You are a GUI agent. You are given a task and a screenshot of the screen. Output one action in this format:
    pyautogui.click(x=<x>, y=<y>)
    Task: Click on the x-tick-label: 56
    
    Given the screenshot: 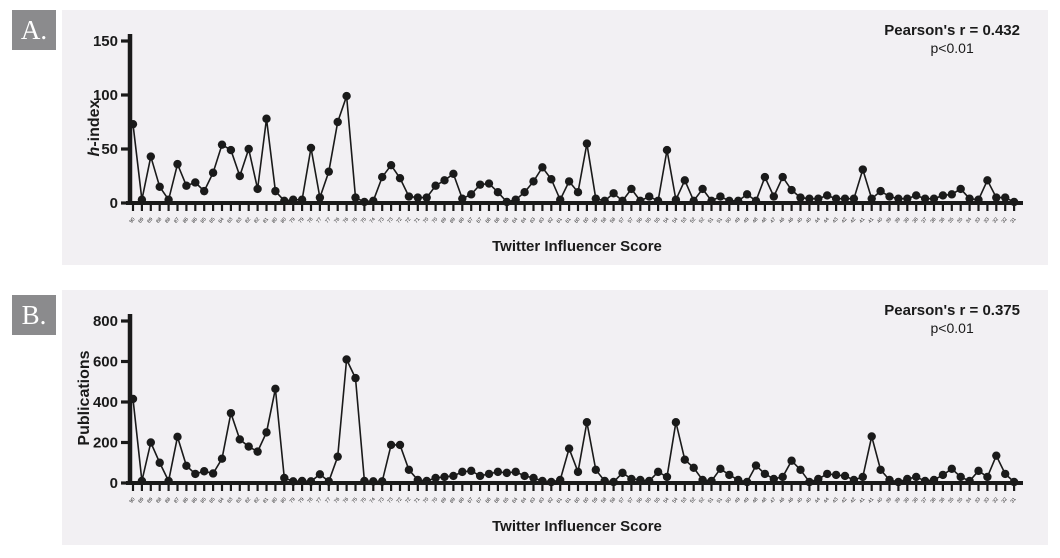 What is the action you would take?
    pyautogui.click(x=640, y=500)
    